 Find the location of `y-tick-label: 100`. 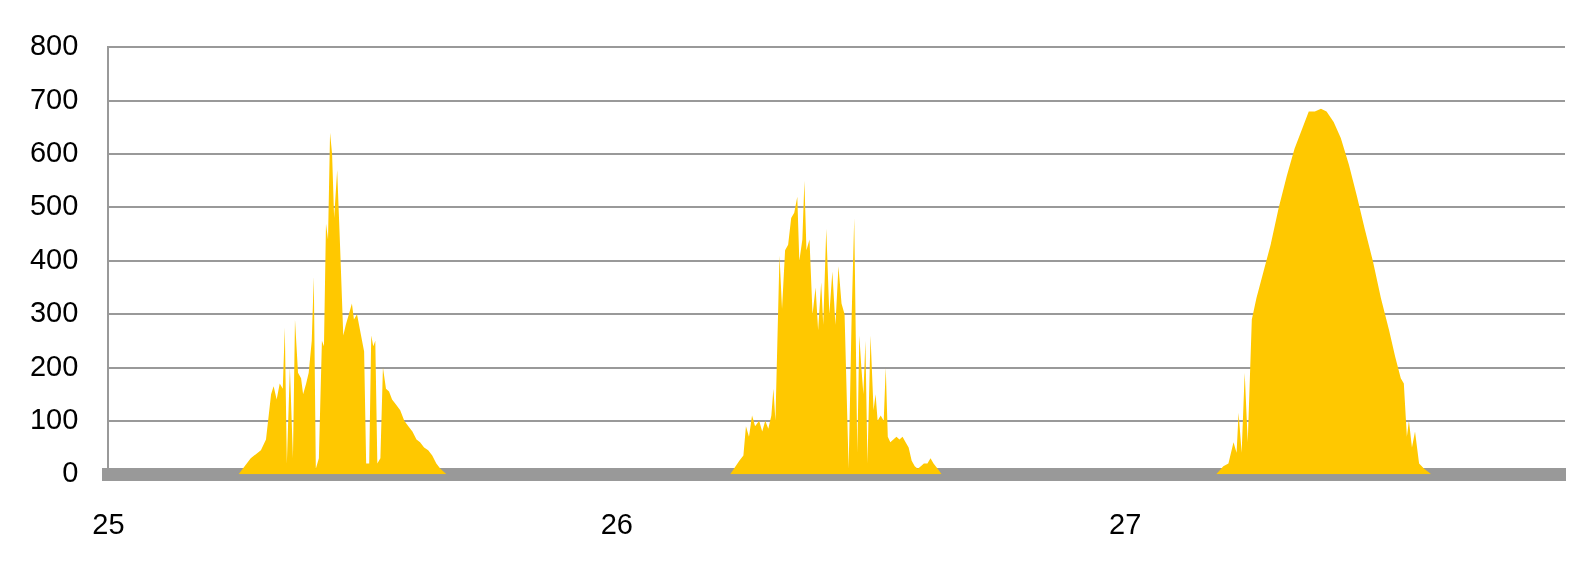

y-tick-label: 100 is located at coordinates (54, 418).